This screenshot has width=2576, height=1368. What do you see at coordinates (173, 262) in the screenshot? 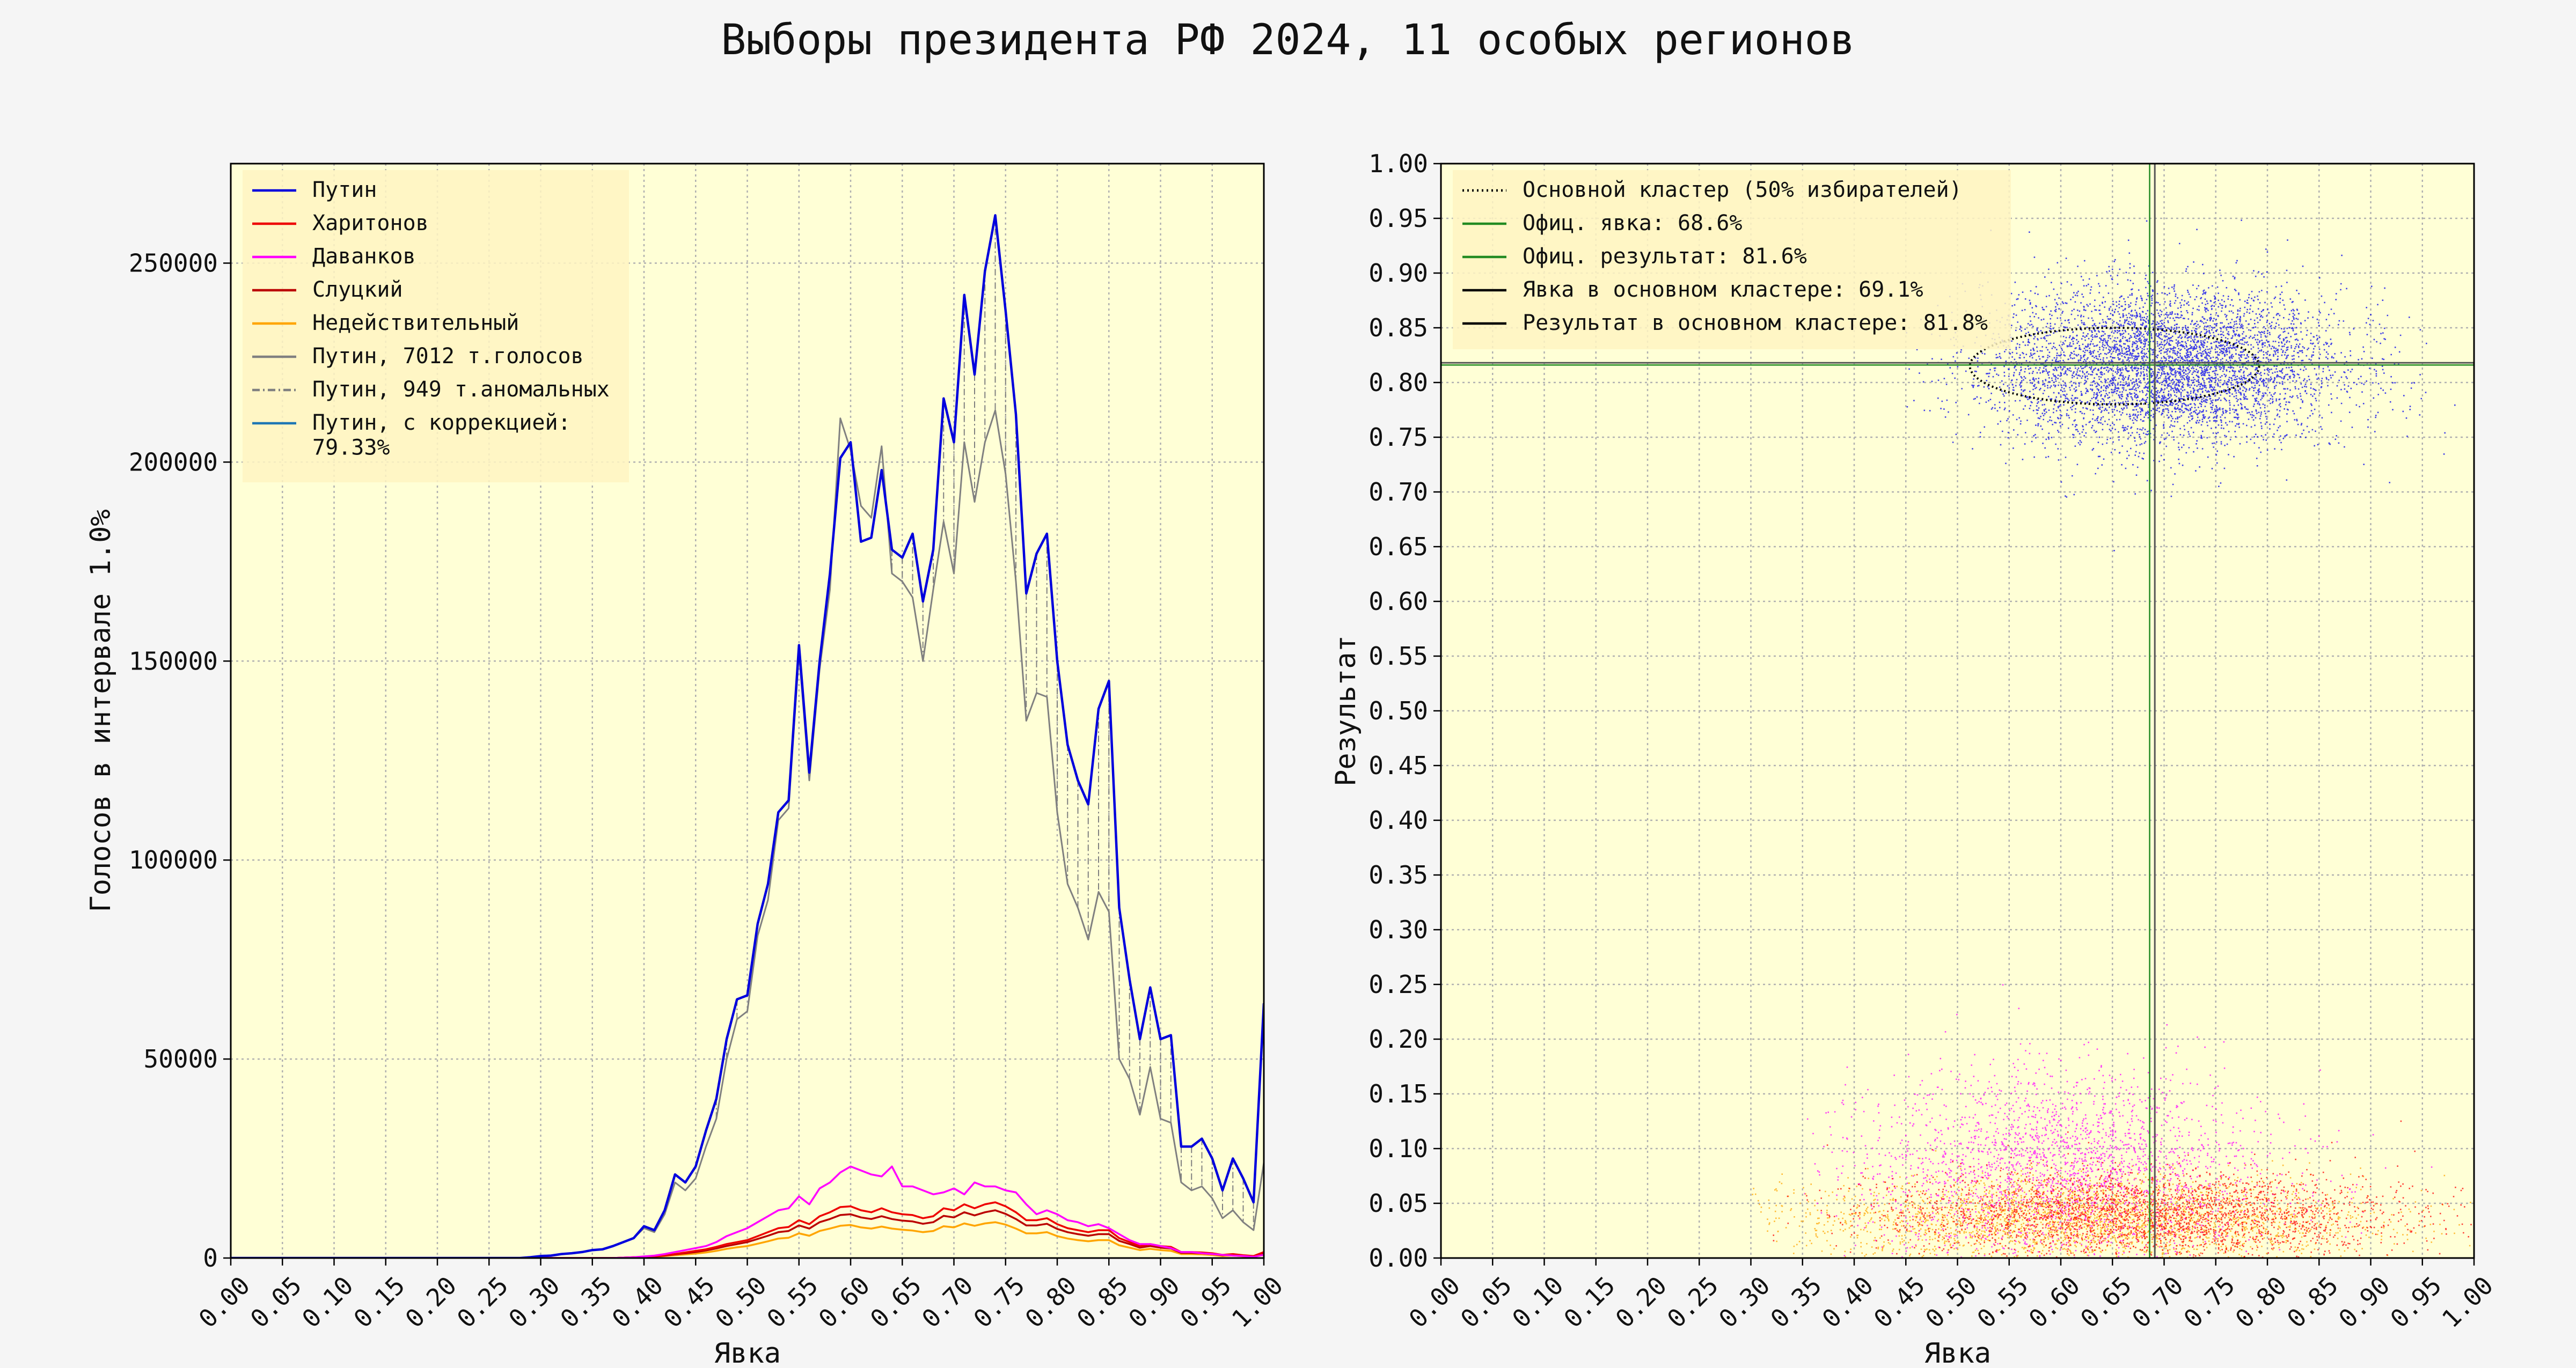
I see `y-tick-label: 250000` at bounding box center [173, 262].